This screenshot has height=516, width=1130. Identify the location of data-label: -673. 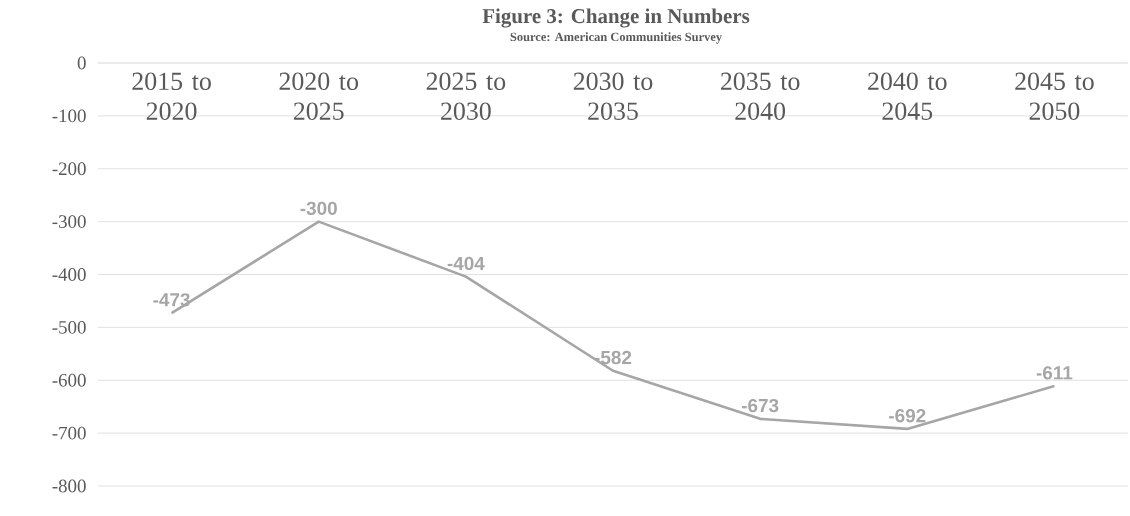
(760, 405).